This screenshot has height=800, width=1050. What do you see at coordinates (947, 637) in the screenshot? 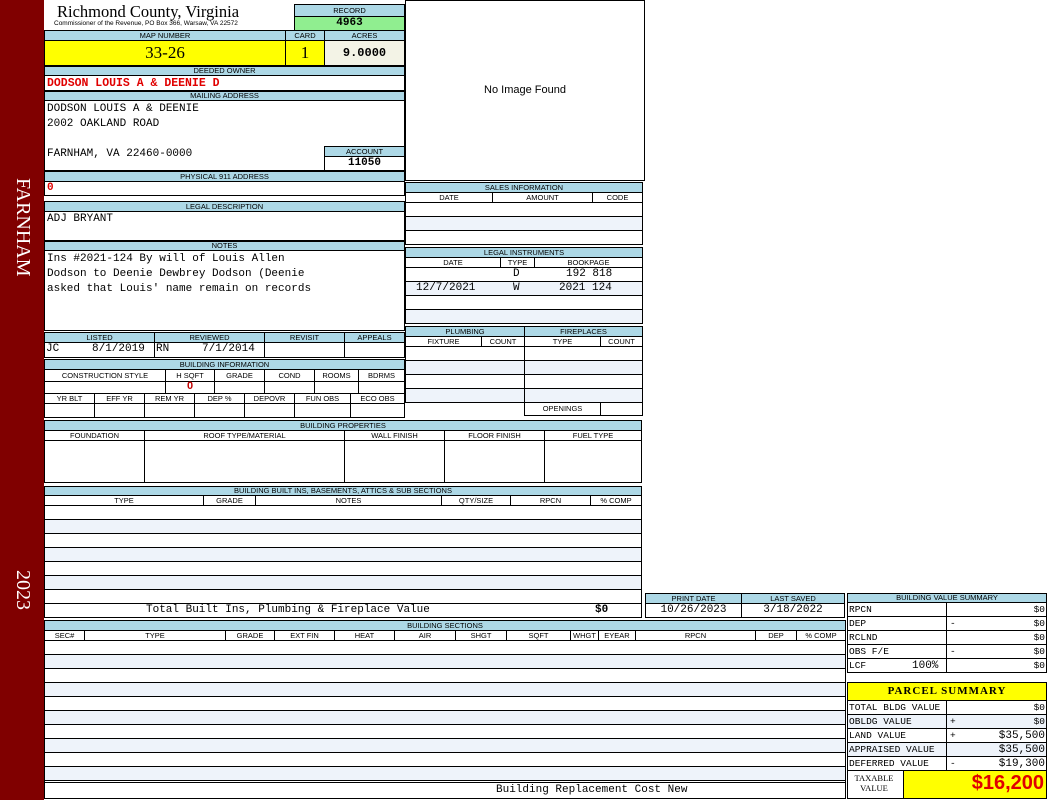
I see `value-summary-rows` at bounding box center [947, 637].